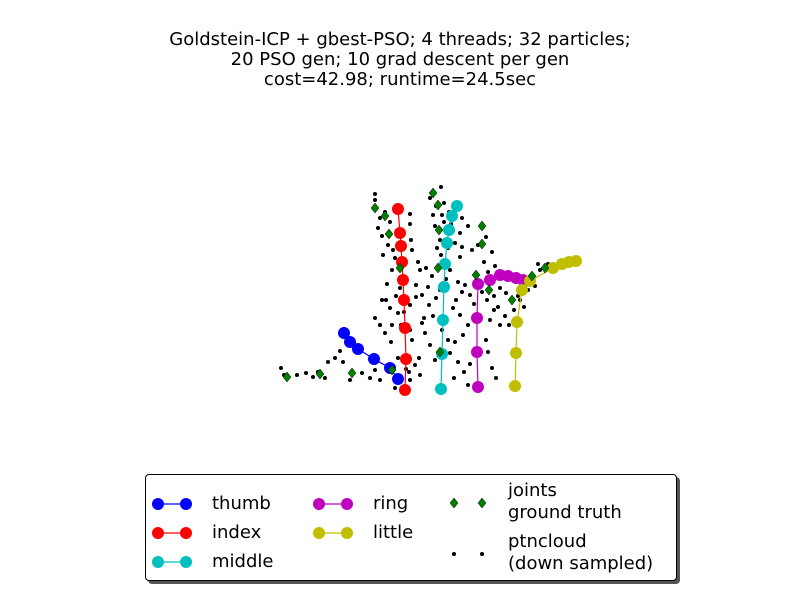 This screenshot has height=595, width=800. What do you see at coordinates (333, 533) in the screenshot?
I see `legend-marker-little` at bounding box center [333, 533].